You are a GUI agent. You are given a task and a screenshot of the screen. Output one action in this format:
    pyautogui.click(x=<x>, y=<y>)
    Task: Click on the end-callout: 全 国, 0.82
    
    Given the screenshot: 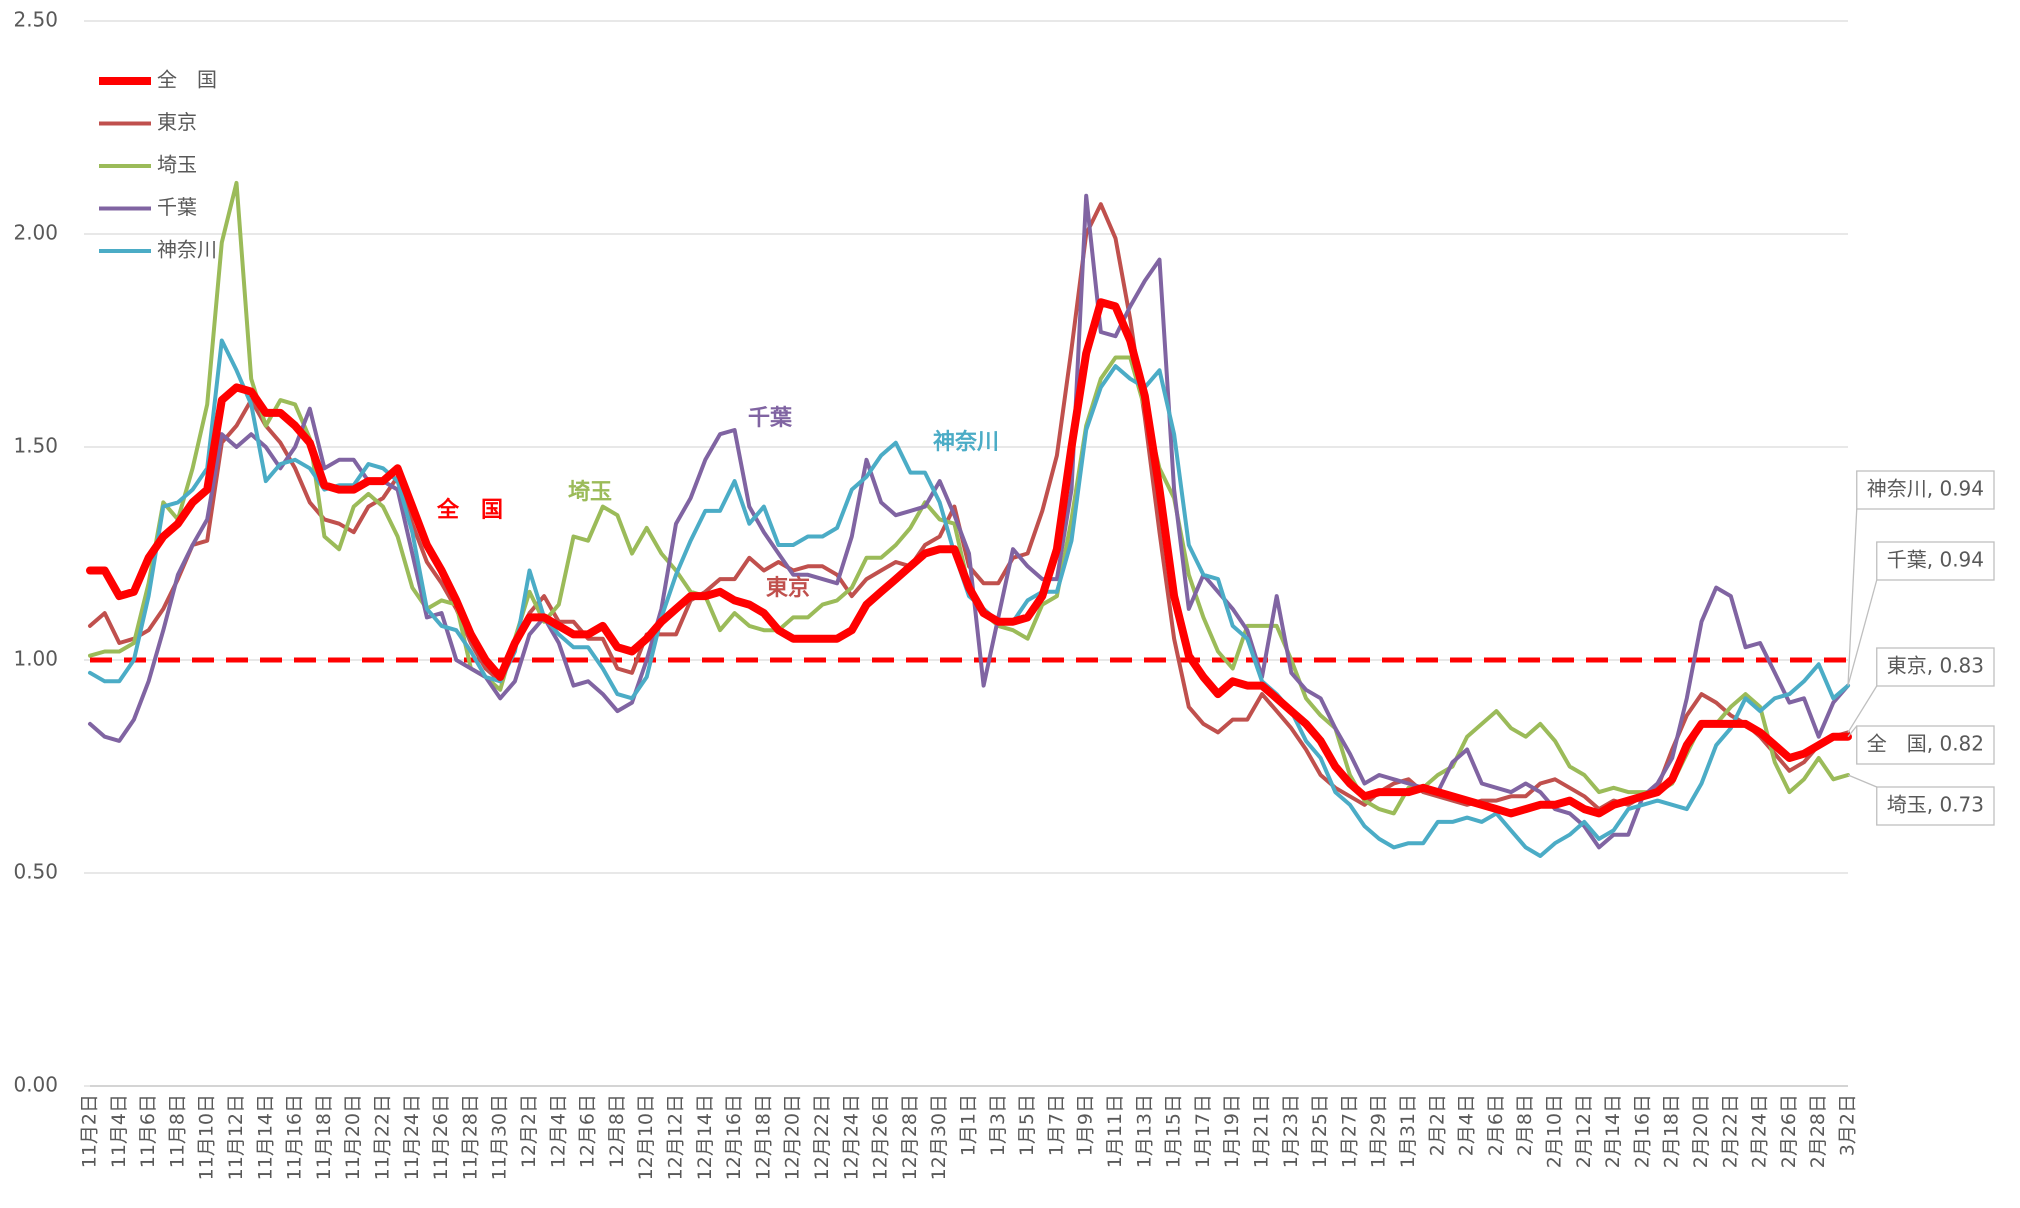 What is the action you would take?
    pyautogui.click(x=1925, y=745)
    